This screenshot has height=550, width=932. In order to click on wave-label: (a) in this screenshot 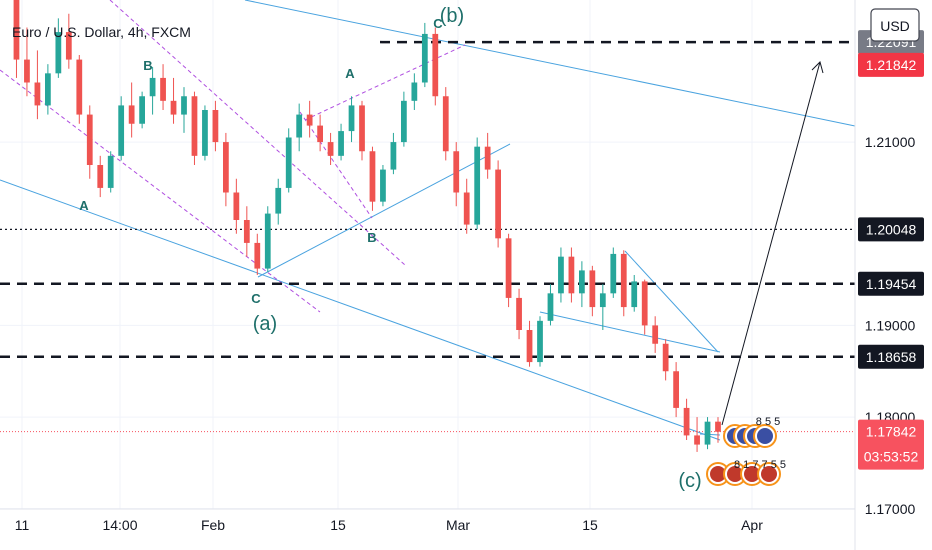, I will do `click(265, 324)`.